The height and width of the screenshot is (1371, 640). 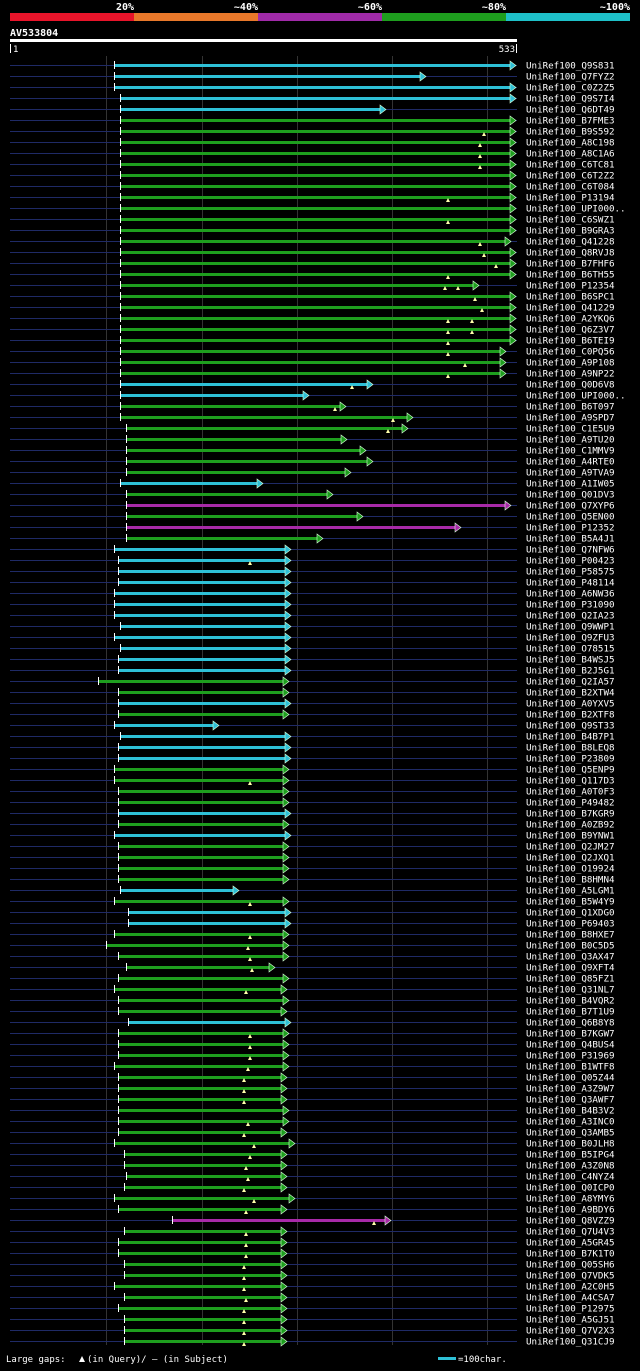 I want to click on hit-row: UniRef100_B7K1T0, so click(x=312, y=1254).